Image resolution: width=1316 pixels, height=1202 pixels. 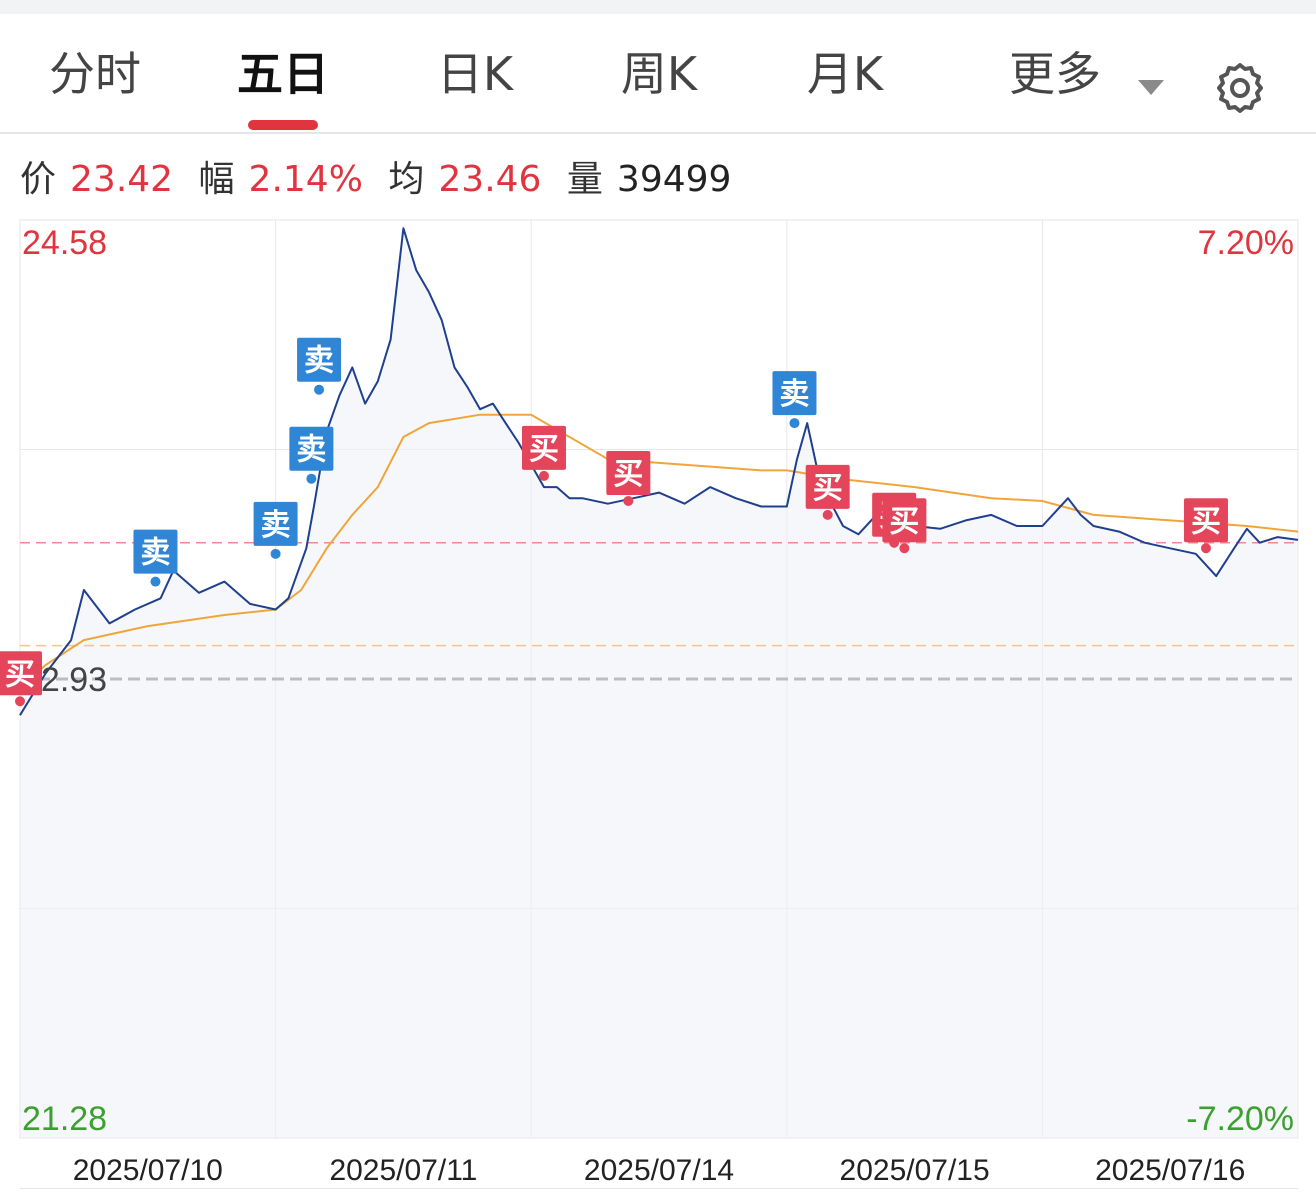 I want to click on x-axis-date-label: 2025/07/14, so click(x=659, y=1170).